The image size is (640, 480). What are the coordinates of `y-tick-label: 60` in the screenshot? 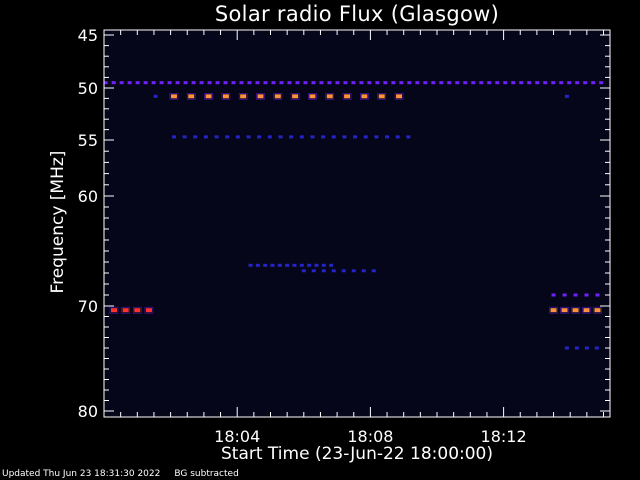 It's located at (88, 196).